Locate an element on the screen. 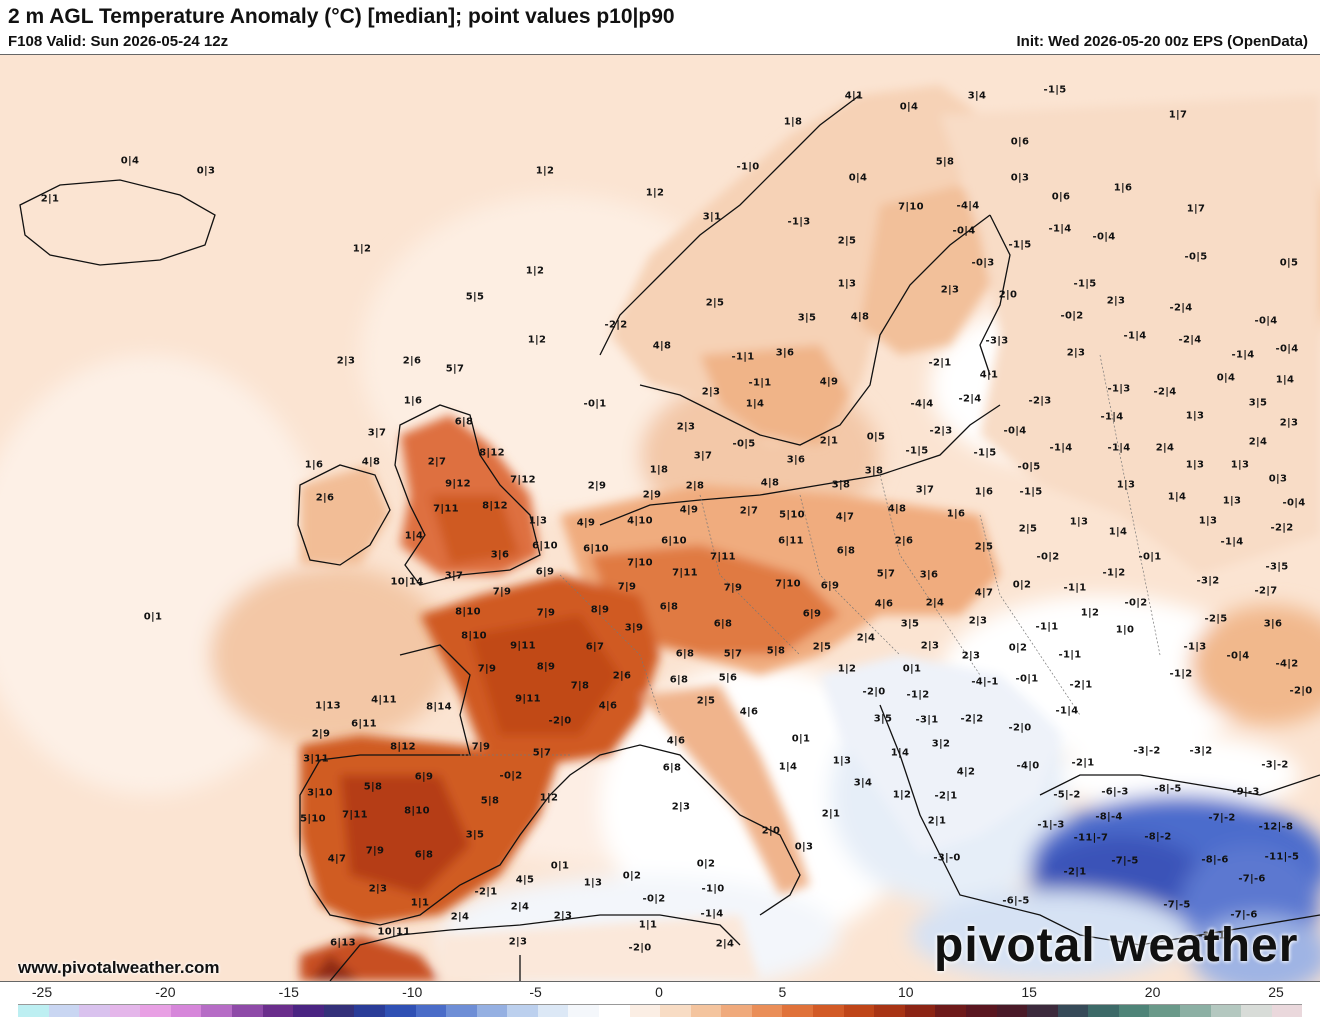 Image resolution: width=1320 pixels, height=1020 pixels. point-value: 7|10 is located at coordinates (788, 584).